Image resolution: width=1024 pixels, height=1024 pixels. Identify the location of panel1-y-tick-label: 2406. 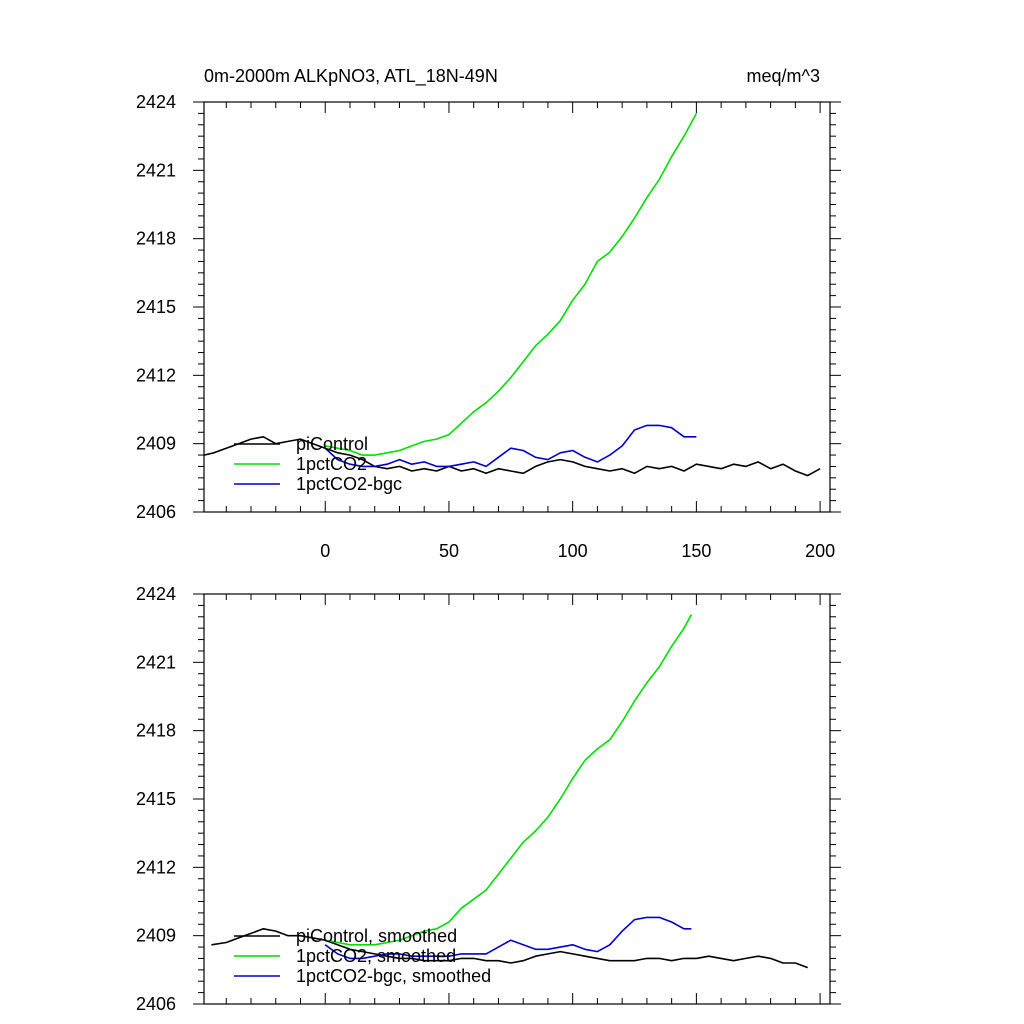
(156, 512).